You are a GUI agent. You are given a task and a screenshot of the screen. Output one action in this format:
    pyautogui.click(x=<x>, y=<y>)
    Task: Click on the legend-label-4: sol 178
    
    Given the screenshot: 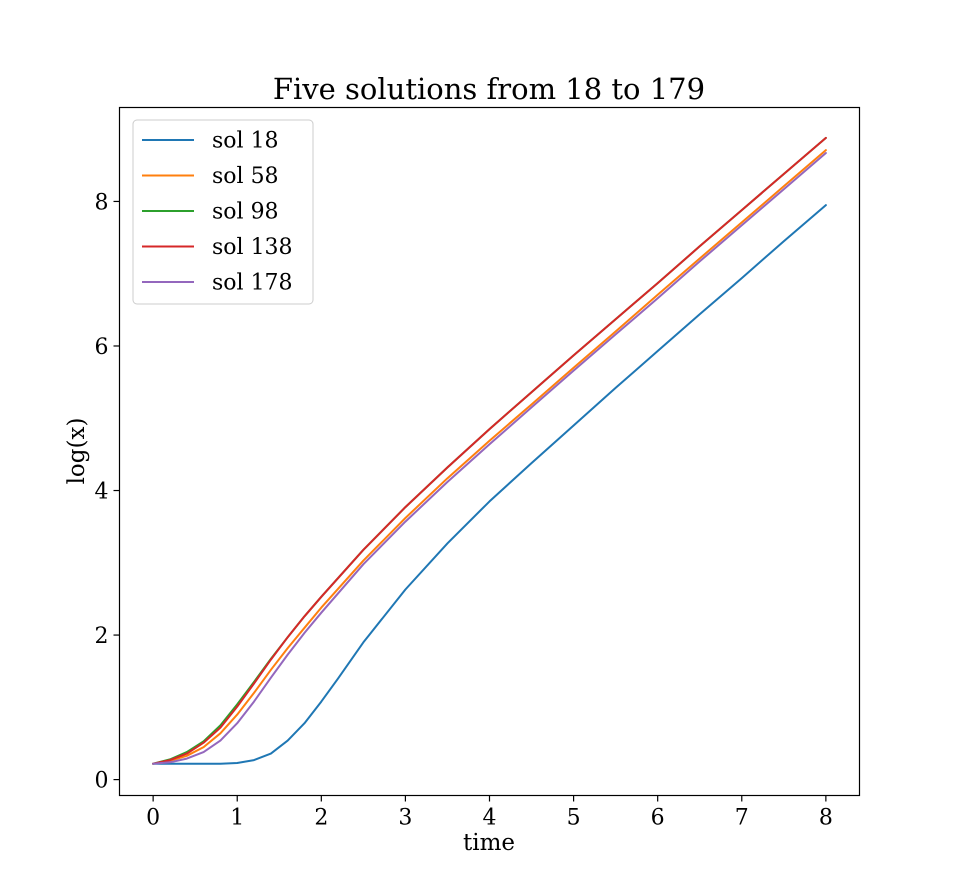 What is the action you would take?
    pyautogui.click(x=252, y=283)
    